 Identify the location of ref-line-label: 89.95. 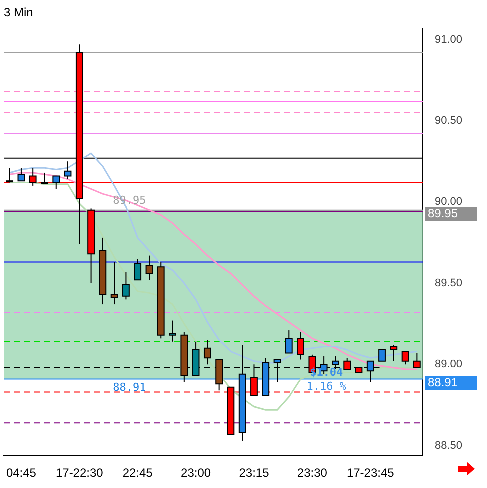
(443, 213).